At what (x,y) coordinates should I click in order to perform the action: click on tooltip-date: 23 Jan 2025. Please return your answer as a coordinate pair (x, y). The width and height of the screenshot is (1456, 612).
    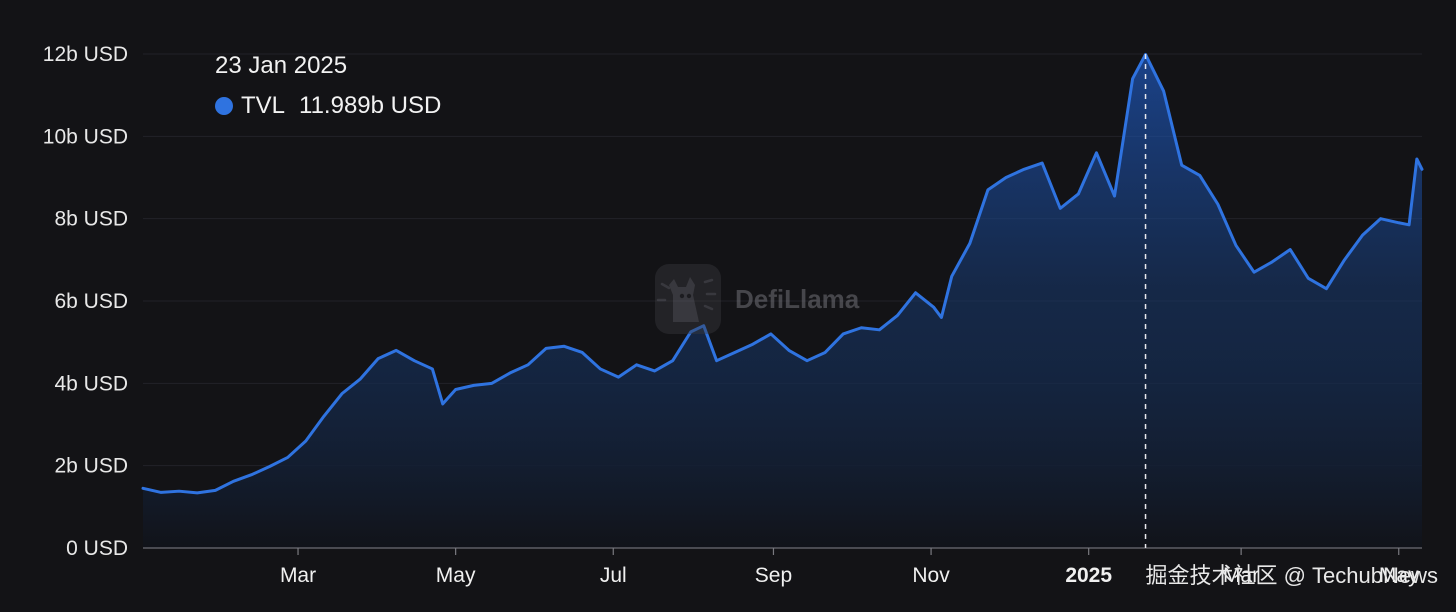
    Looking at the image, I should click on (281, 65).